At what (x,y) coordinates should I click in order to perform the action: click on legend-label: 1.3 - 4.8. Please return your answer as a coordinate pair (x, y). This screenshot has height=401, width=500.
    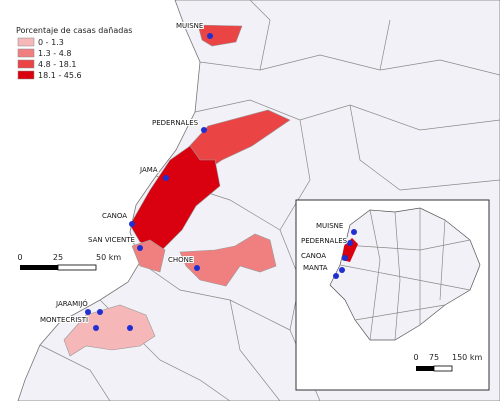
    Looking at the image, I should click on (54, 53).